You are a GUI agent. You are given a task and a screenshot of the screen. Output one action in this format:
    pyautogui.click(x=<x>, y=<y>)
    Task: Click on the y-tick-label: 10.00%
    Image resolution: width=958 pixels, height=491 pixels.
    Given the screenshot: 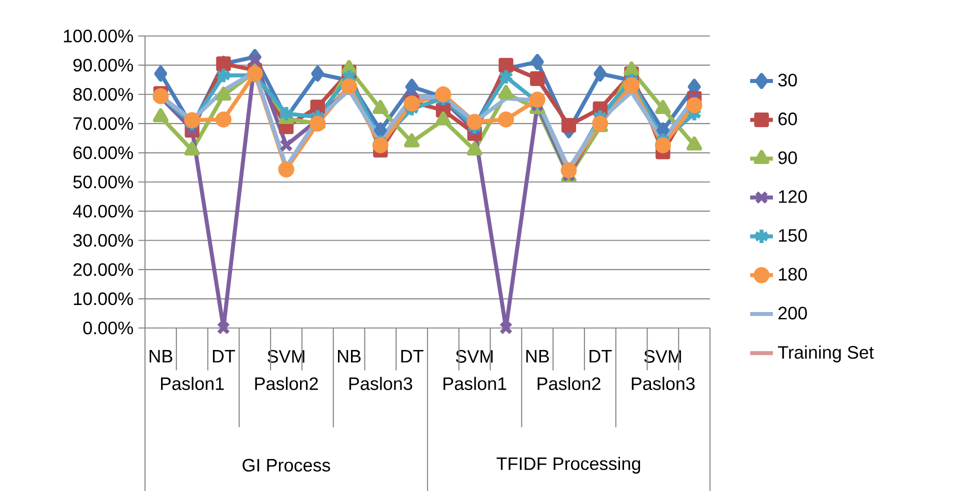 What is the action you would take?
    pyautogui.click(x=103, y=299)
    